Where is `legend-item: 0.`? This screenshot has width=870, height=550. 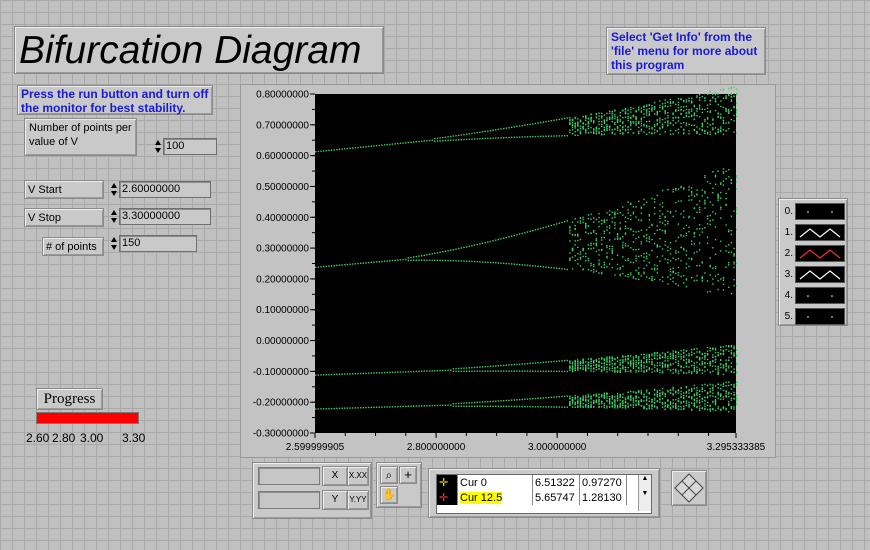
legend-item: 0. is located at coordinates (813, 211).